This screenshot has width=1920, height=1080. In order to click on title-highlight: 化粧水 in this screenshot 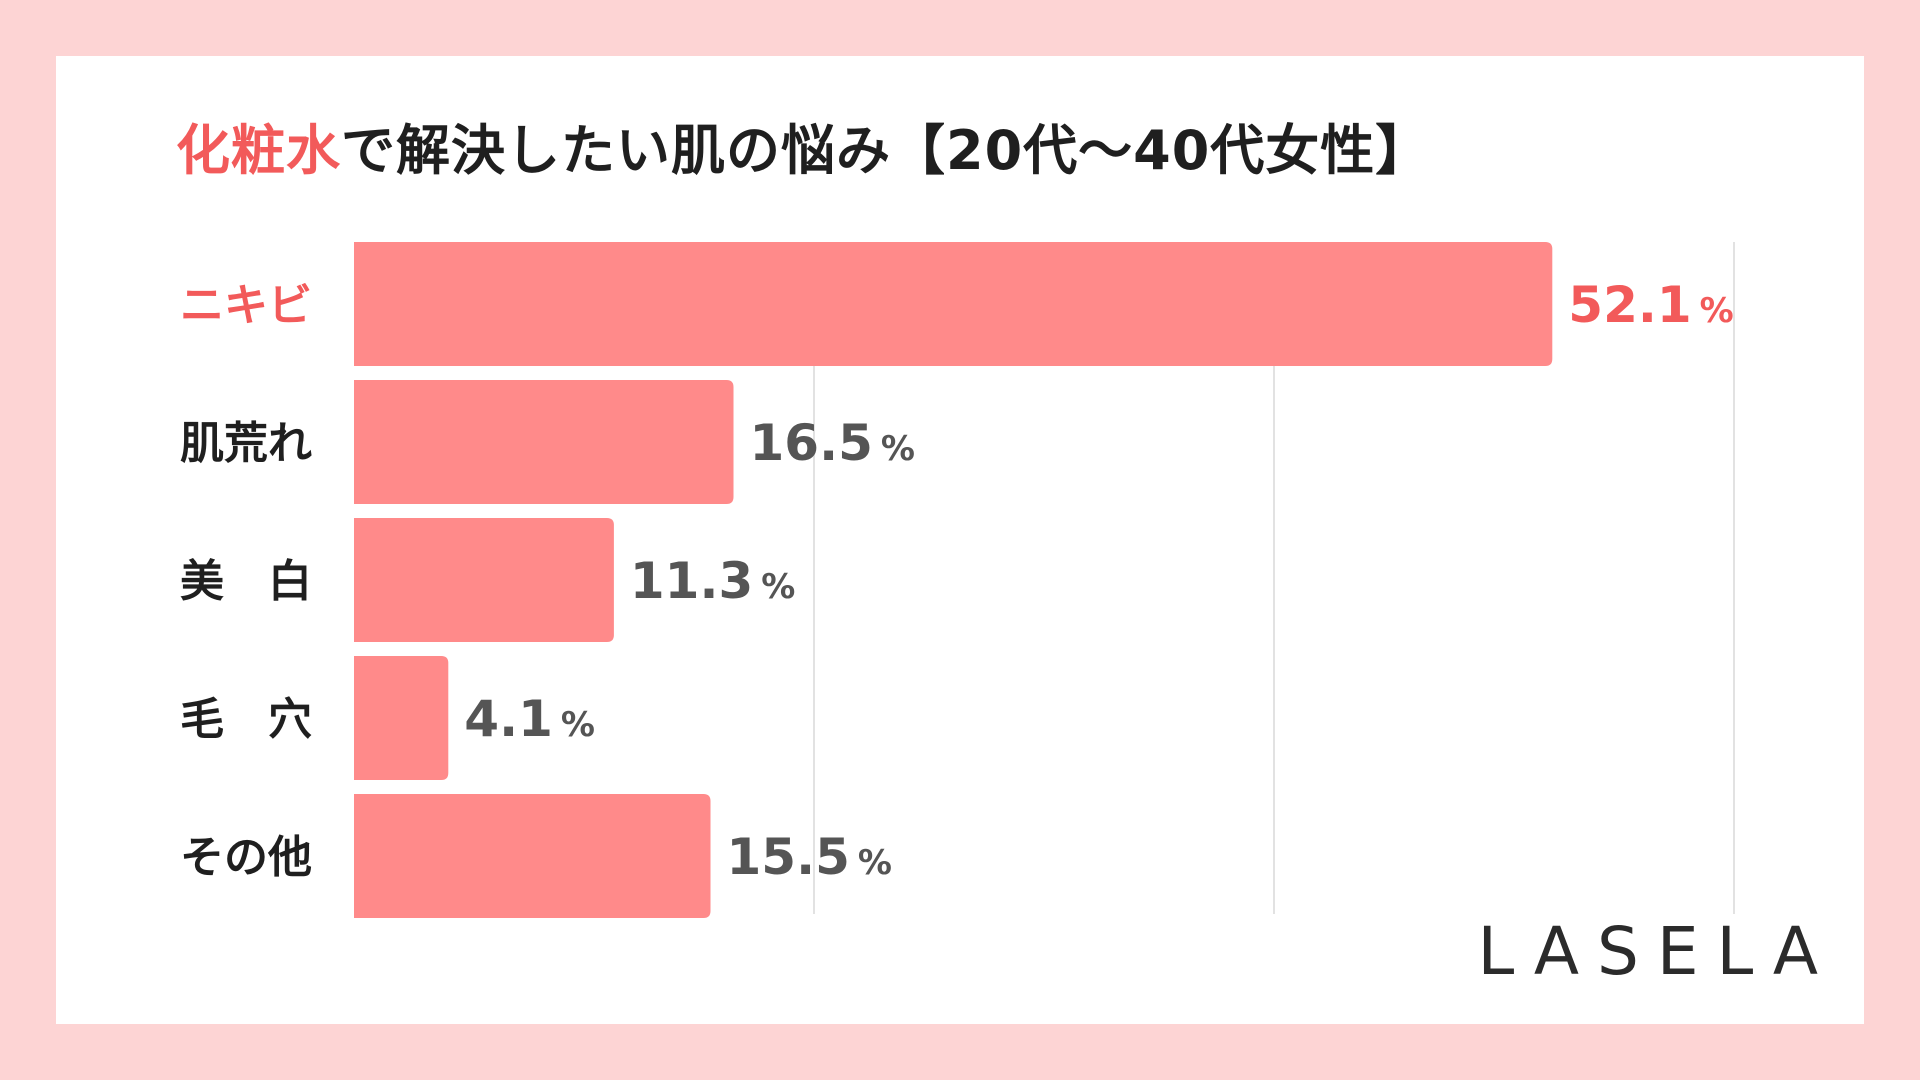, I will do `click(258, 150)`.